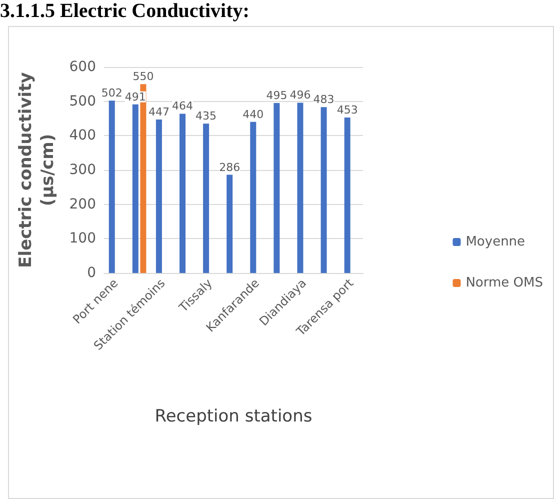 The height and width of the screenshot is (499, 554). What do you see at coordinates (82, 136) in the screenshot?
I see `y-tick-label: 400` at bounding box center [82, 136].